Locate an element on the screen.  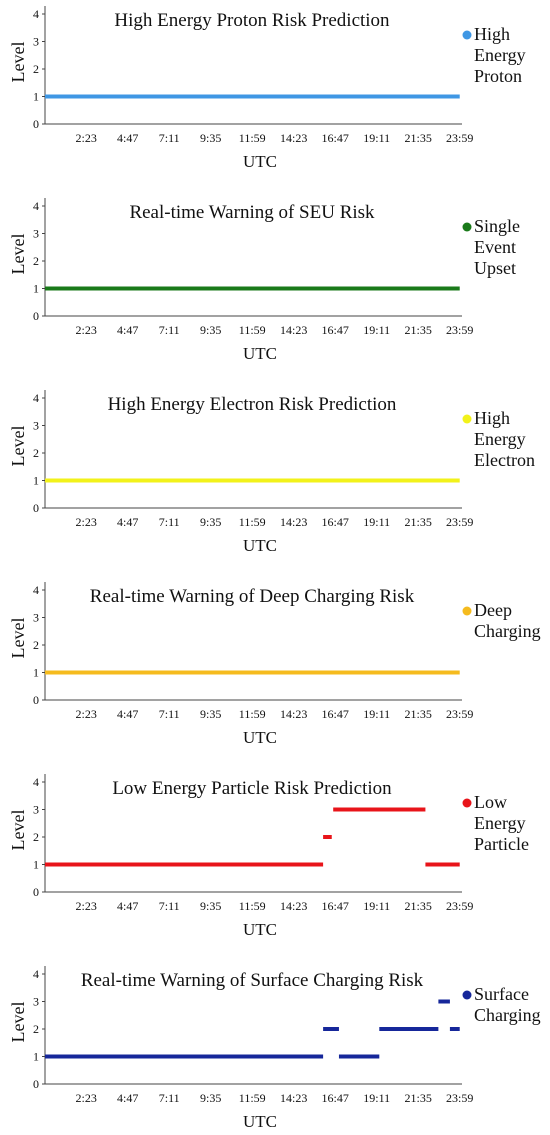
legend-label-line: Proton is located at coordinates (498, 76).